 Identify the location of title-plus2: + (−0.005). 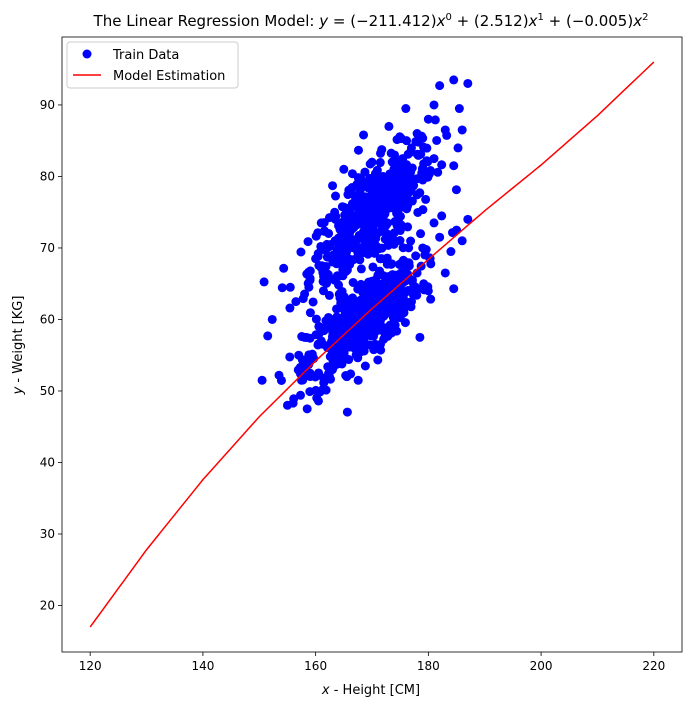
(588, 21).